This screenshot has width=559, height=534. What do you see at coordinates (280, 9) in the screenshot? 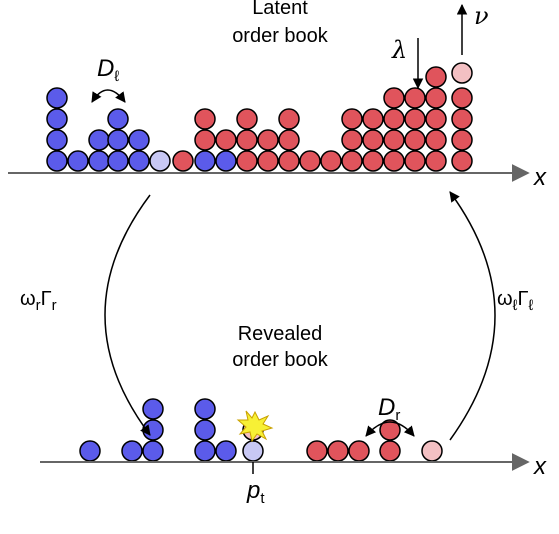
I see `latent-title: Latent` at bounding box center [280, 9].